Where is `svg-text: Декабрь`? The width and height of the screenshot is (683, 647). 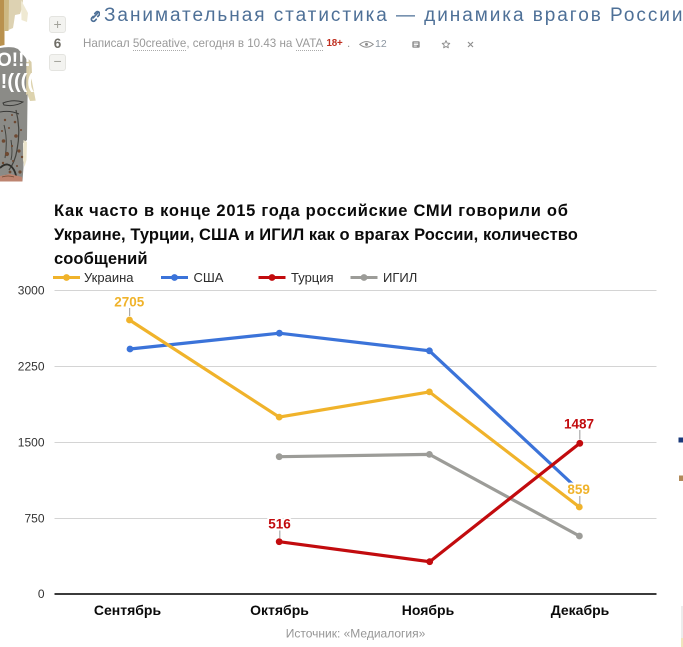
svg-text: Декабрь is located at coordinates (580, 610).